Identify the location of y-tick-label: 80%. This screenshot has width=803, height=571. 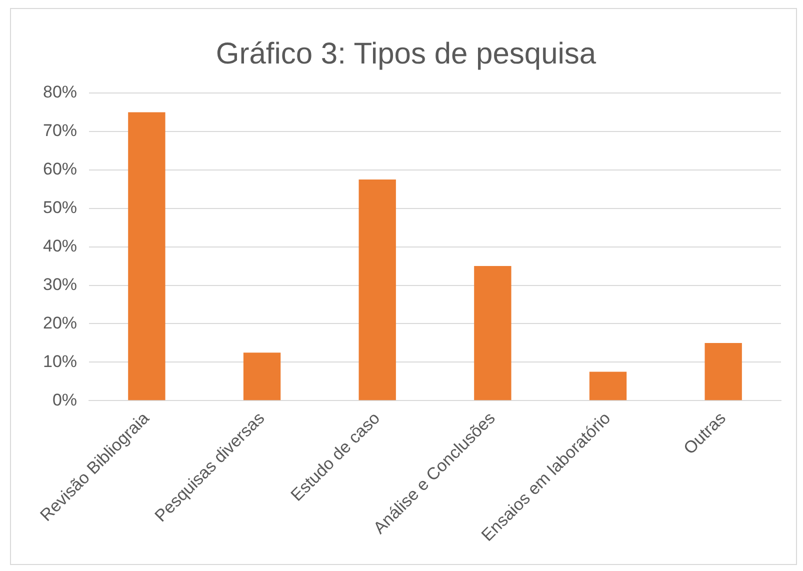
(60, 92).